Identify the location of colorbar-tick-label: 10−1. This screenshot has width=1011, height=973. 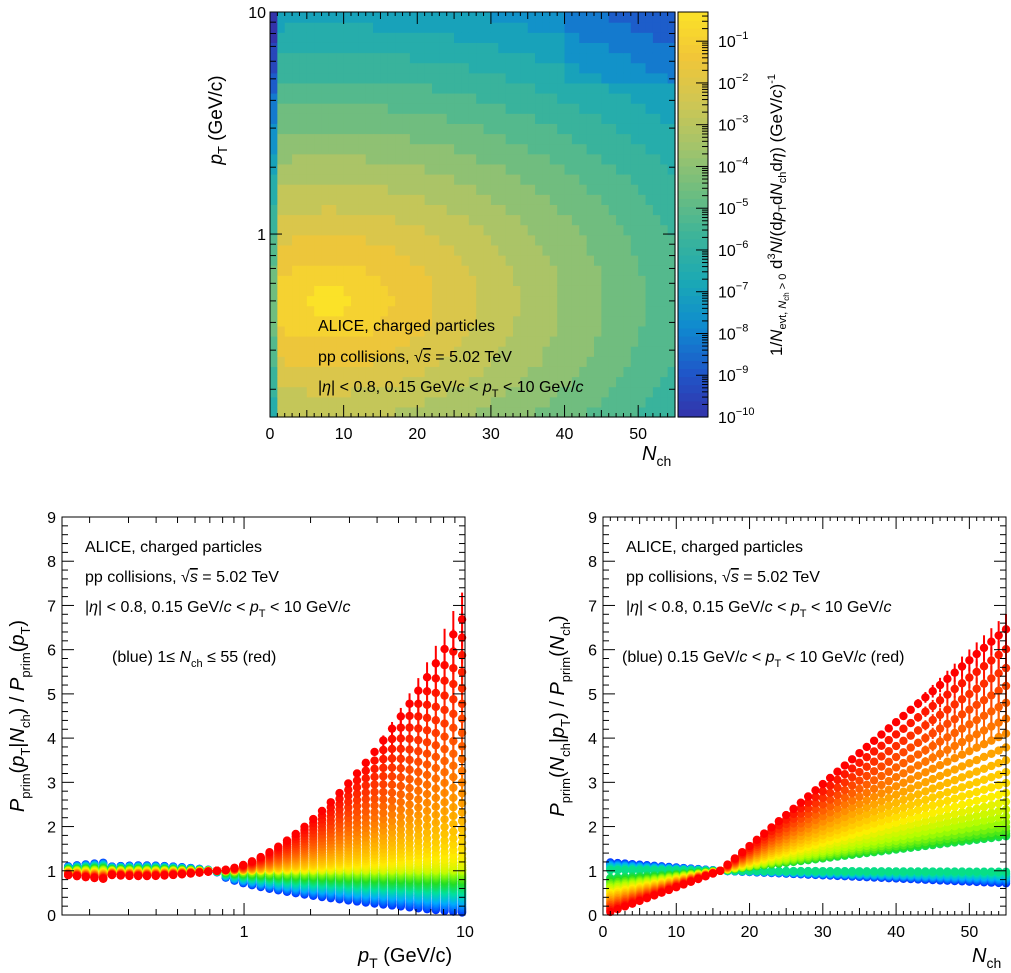
(733, 40).